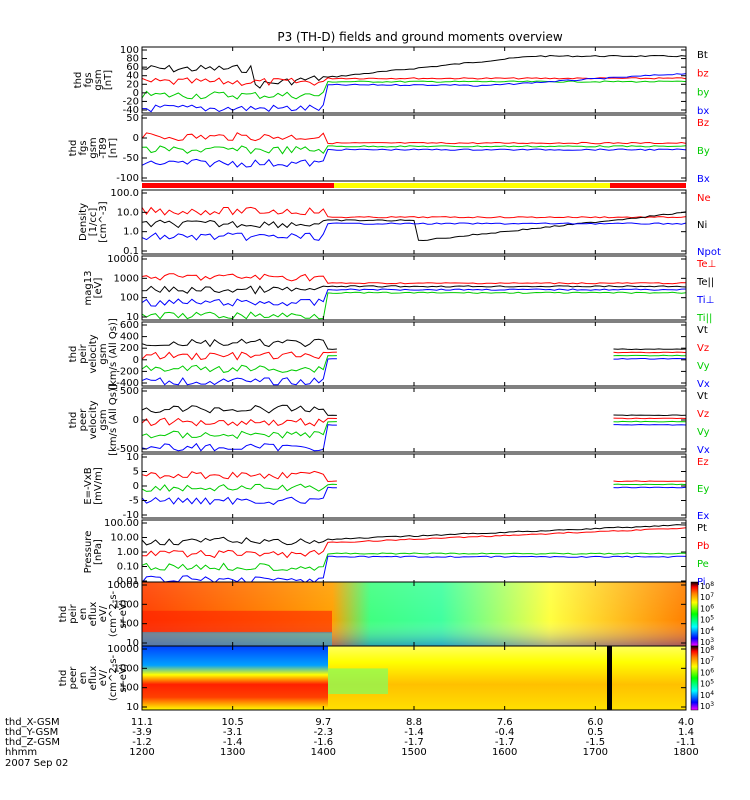 The height and width of the screenshot is (800, 750). I want to click on trace-Ez, so click(239, 476).